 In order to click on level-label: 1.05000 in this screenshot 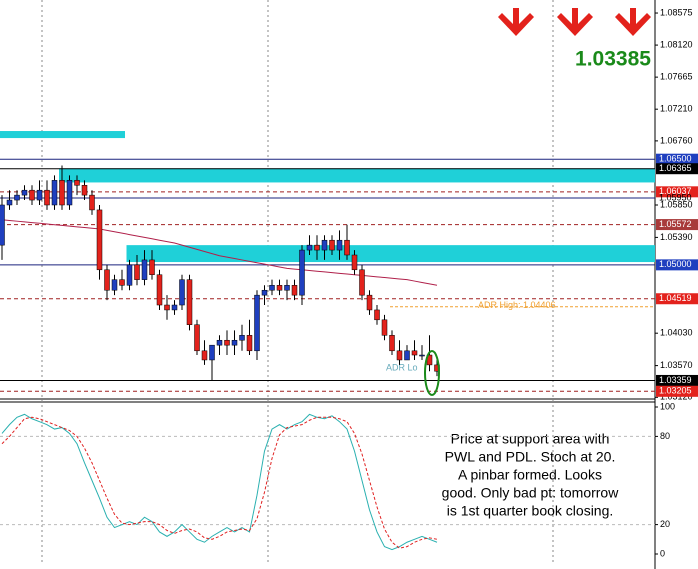, I will do `click(675, 264)`.